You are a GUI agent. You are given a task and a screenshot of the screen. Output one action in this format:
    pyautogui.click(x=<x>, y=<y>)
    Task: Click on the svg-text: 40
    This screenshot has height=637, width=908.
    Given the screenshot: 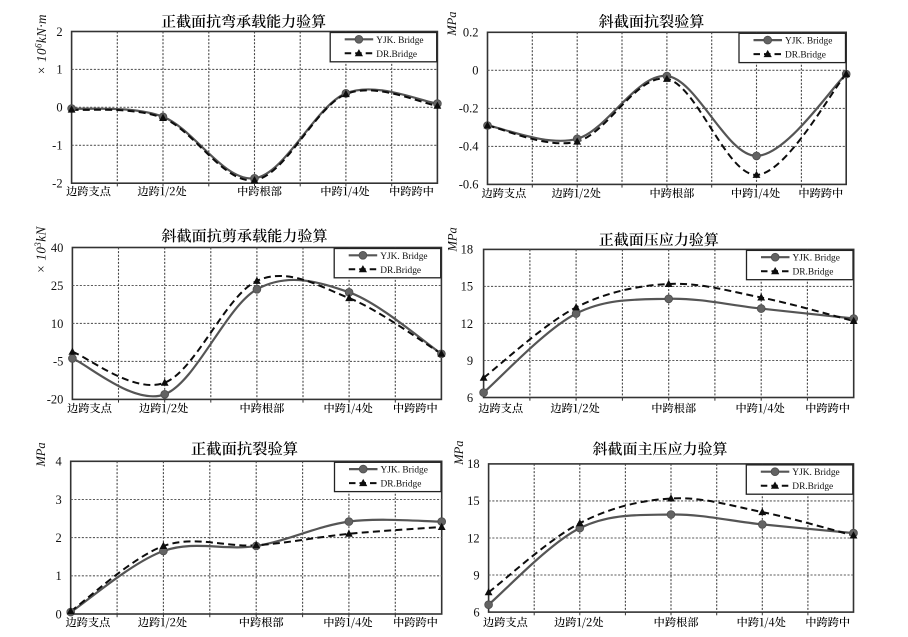 What is the action you would take?
    pyautogui.click(x=57, y=248)
    